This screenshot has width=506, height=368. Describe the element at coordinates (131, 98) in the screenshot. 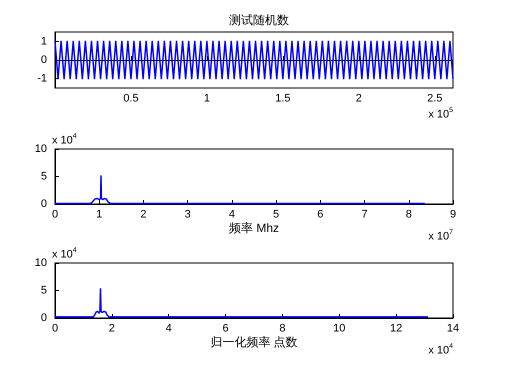

I see `x-tick-label: 0.5` at that location.